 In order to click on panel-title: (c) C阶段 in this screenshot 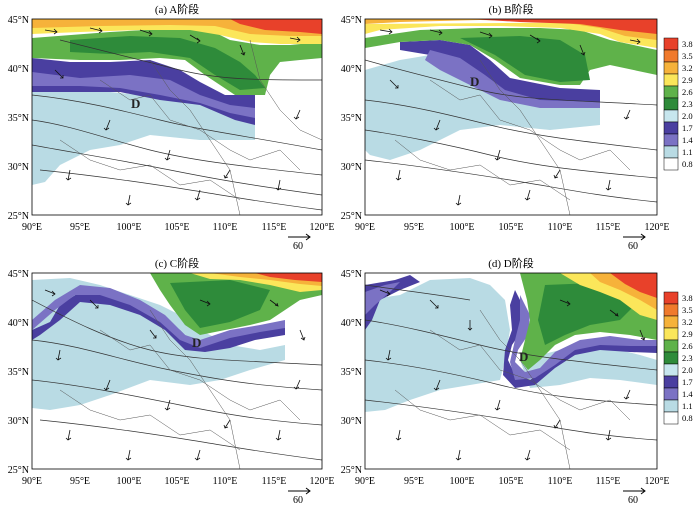, I will do `click(177, 263)`.